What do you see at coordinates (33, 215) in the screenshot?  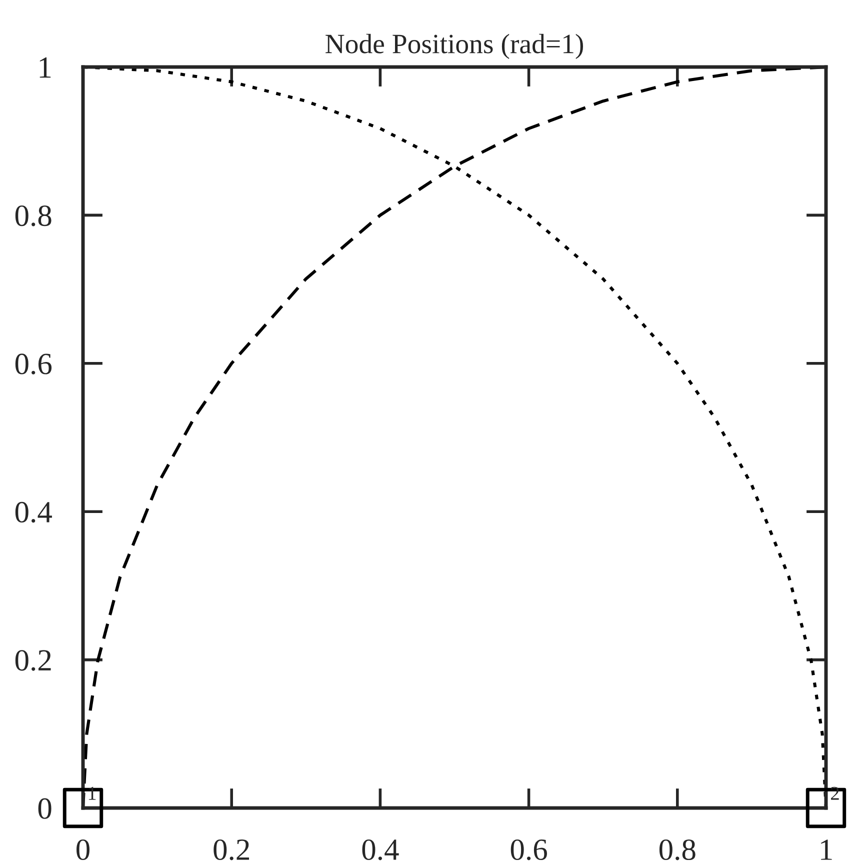 I see `y-tick-label: 0.8` at bounding box center [33, 215].